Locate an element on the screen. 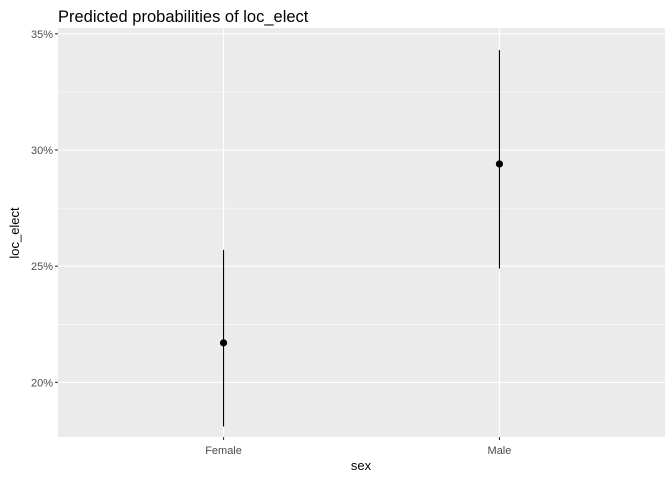 This screenshot has height=480, width=672. y-tick-label: 35% is located at coordinates (42, 35).